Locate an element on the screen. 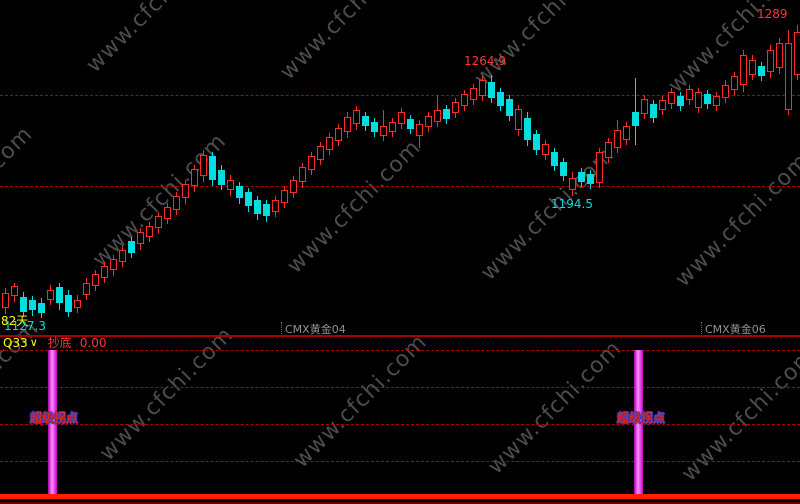  candle-wick is located at coordinates (635, 111).